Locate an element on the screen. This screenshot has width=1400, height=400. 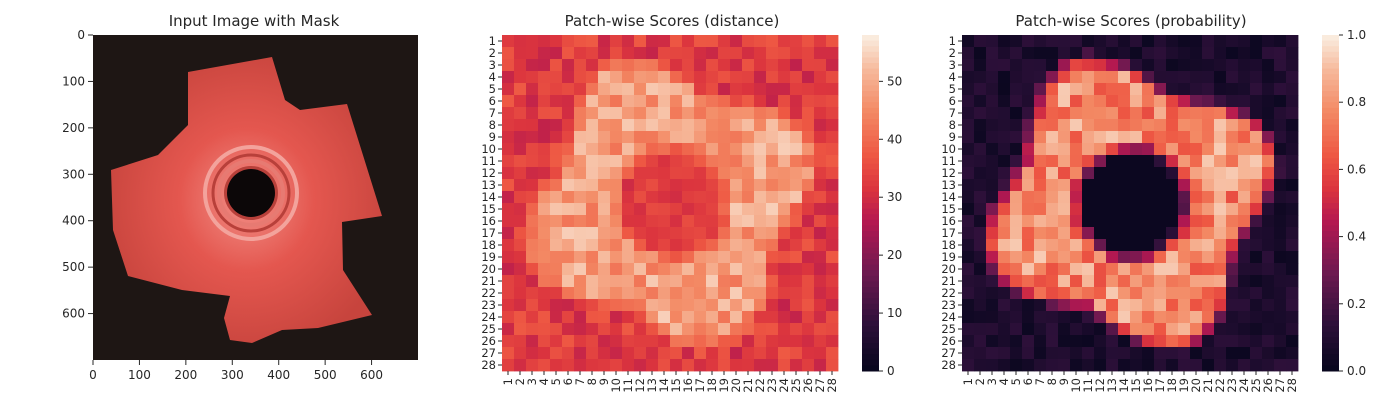
heatmap-ytick-label: 2 is located at coordinates (952, 53).